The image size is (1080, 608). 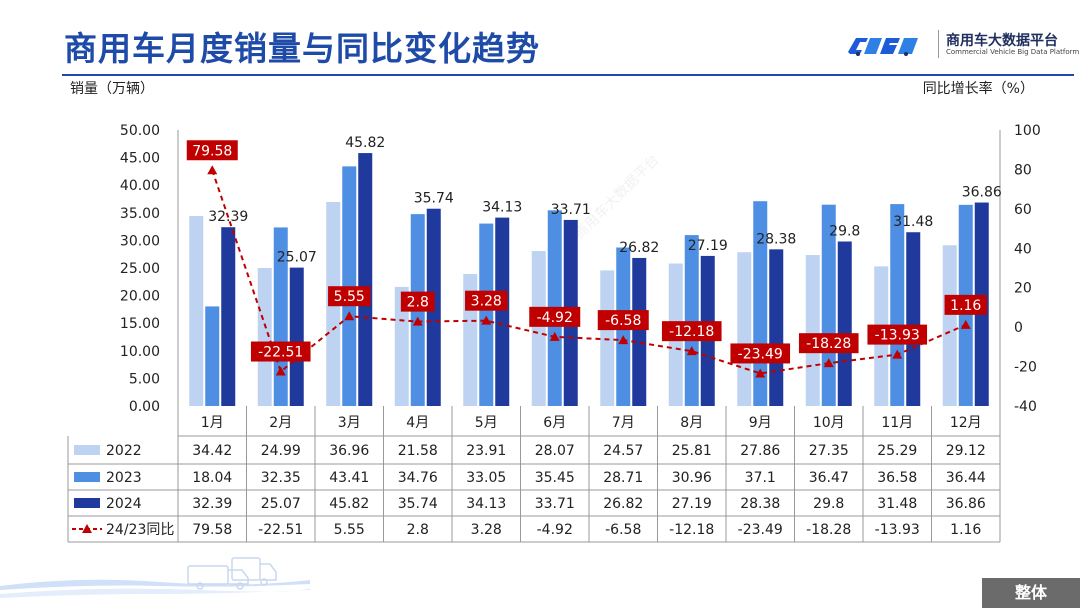 I want to click on table-cell: -22.51, so click(x=280, y=530).